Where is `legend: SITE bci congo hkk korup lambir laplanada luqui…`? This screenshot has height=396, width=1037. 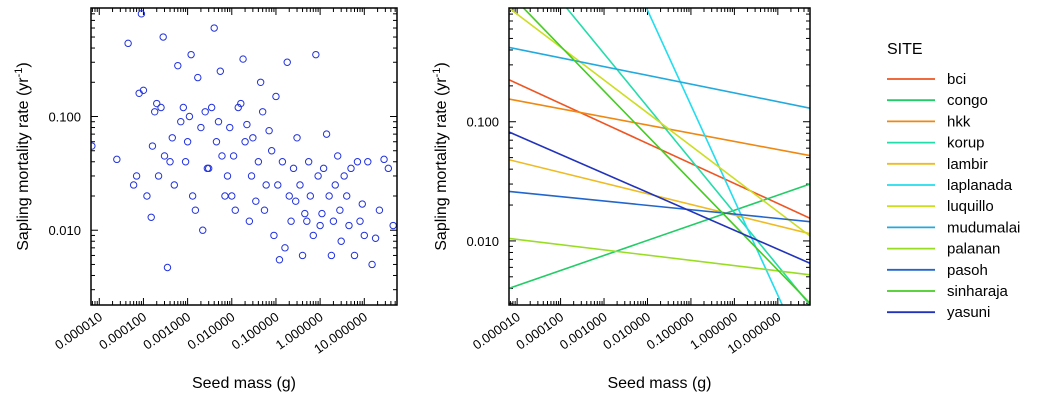 legend: SITE bci congo hkk korup lambir laplanada luqui… is located at coordinates (953, 181).